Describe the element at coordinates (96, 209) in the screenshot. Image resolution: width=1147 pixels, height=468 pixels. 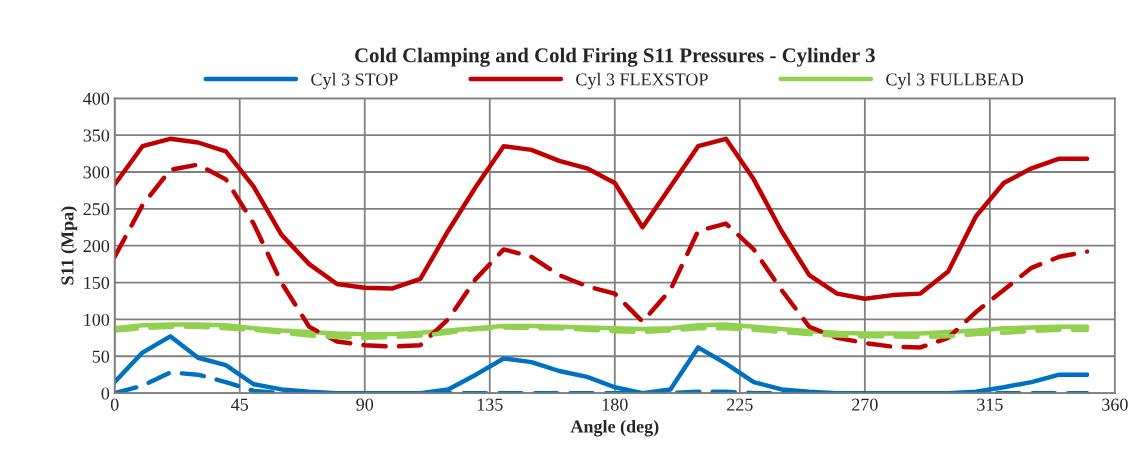
I see `y-tick-label: 250` at that location.